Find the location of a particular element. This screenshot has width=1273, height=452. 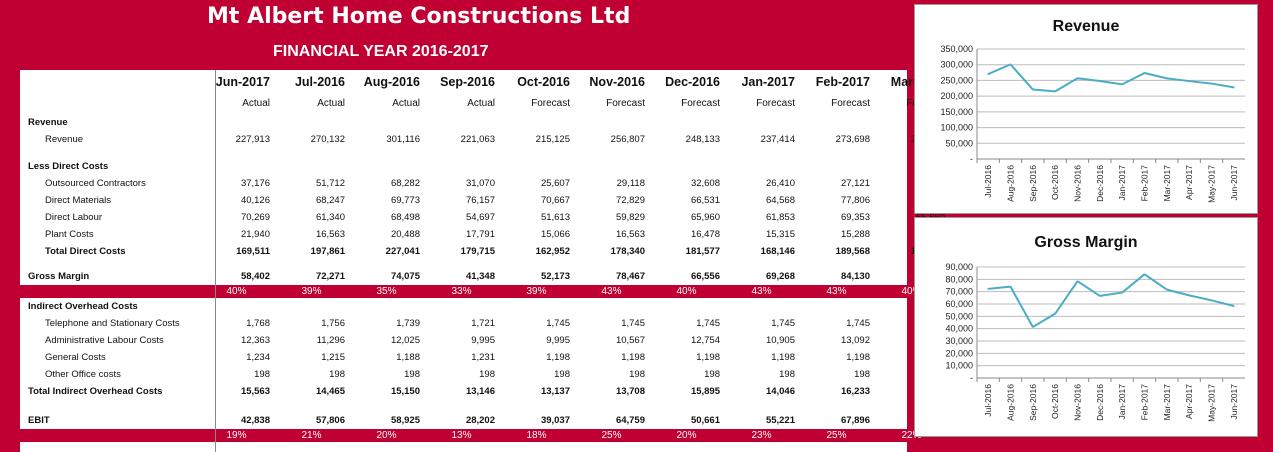

row-label: Other Office costs is located at coordinates (83, 374).